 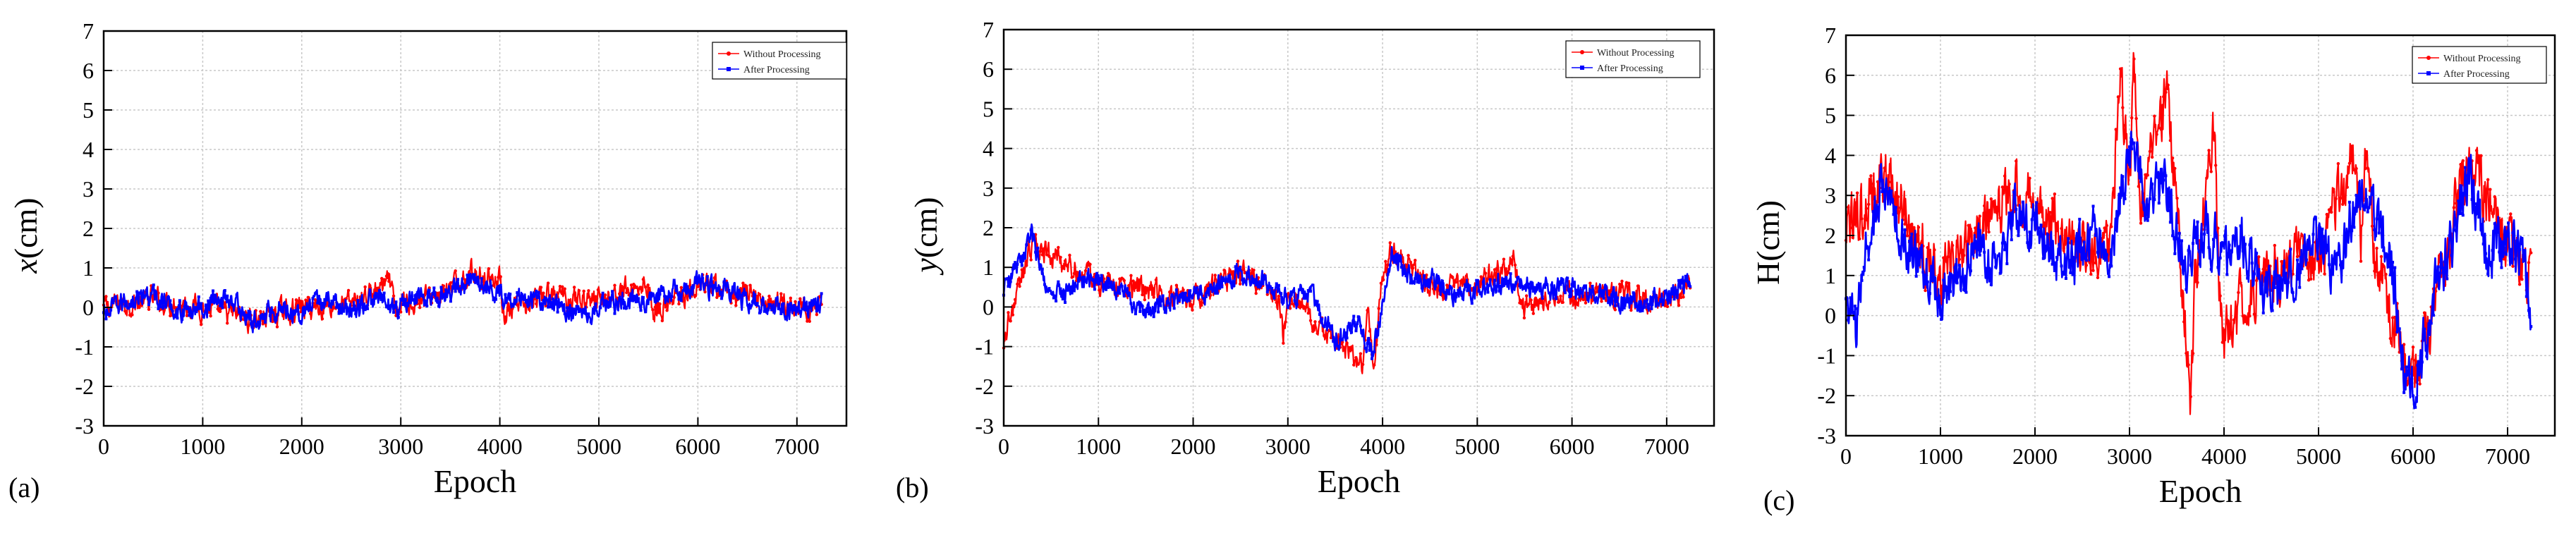 What do you see at coordinates (1477, 446) in the screenshot?
I see `x-tick-label: 5000` at bounding box center [1477, 446].